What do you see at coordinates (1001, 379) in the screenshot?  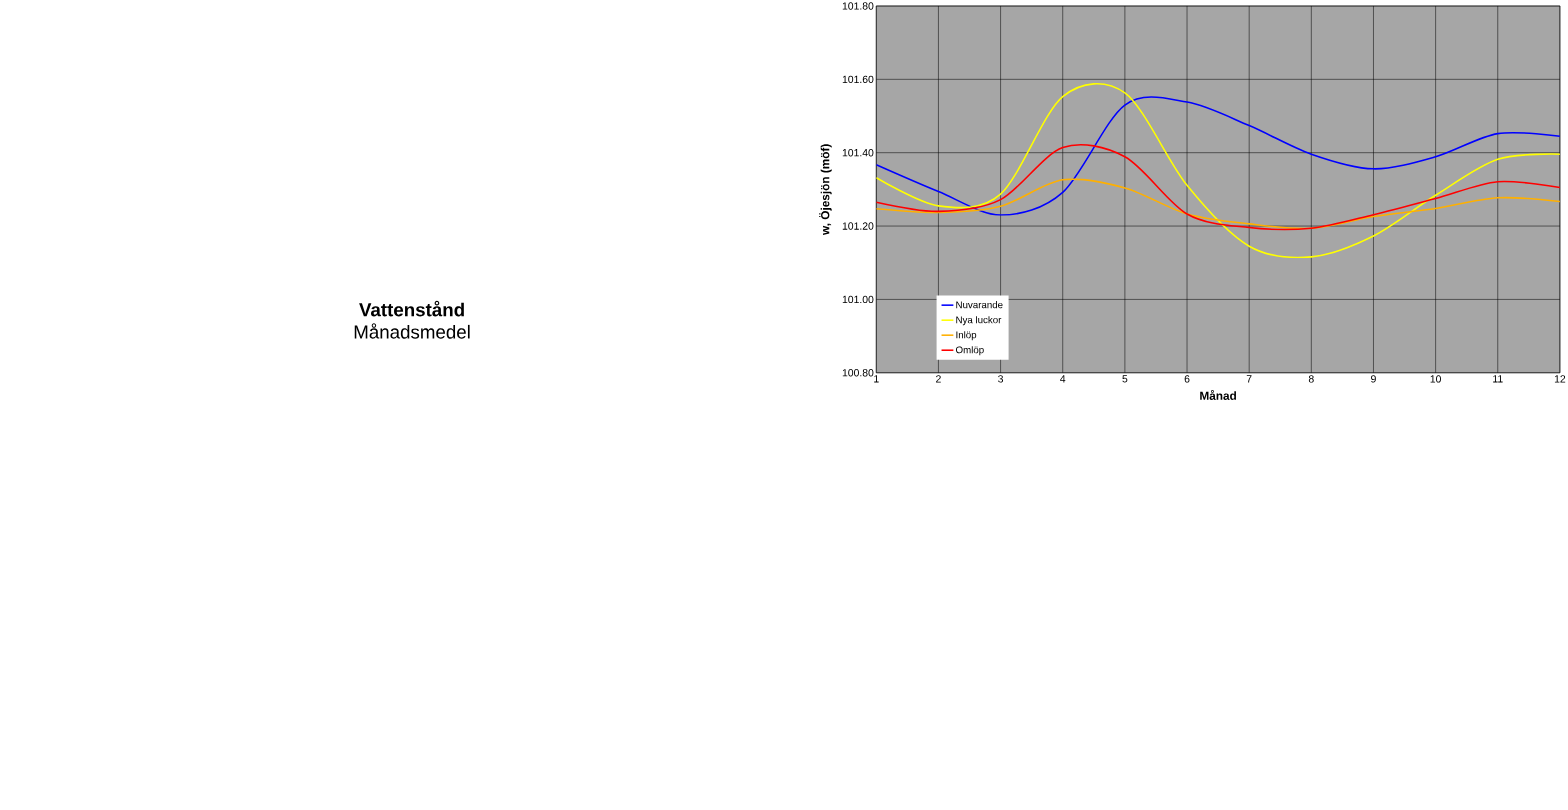 I see `x-tick-label: 3` at bounding box center [1001, 379].